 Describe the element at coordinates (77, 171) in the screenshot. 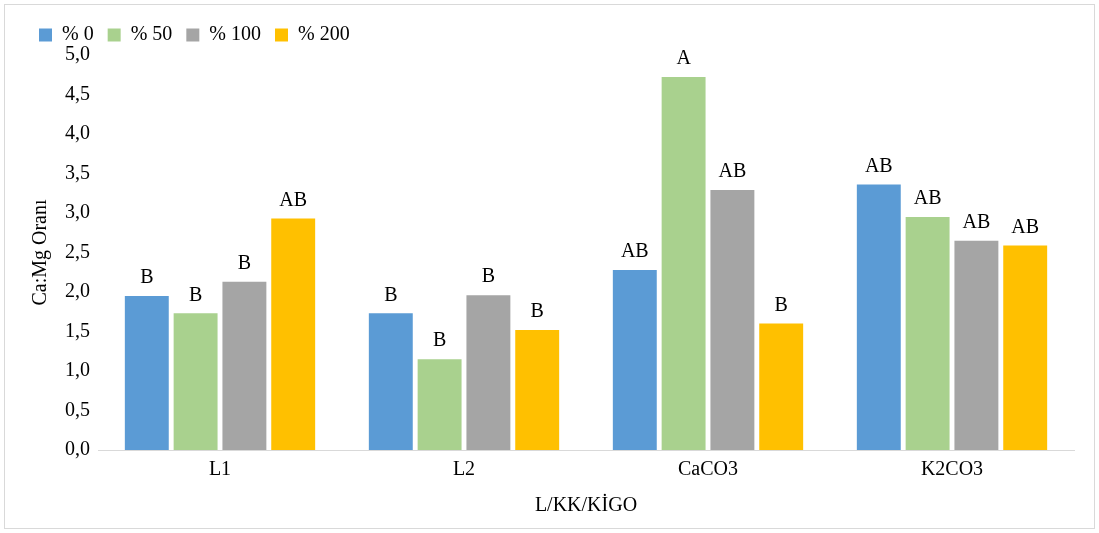

I see `y-tick-label: 3,5` at that location.